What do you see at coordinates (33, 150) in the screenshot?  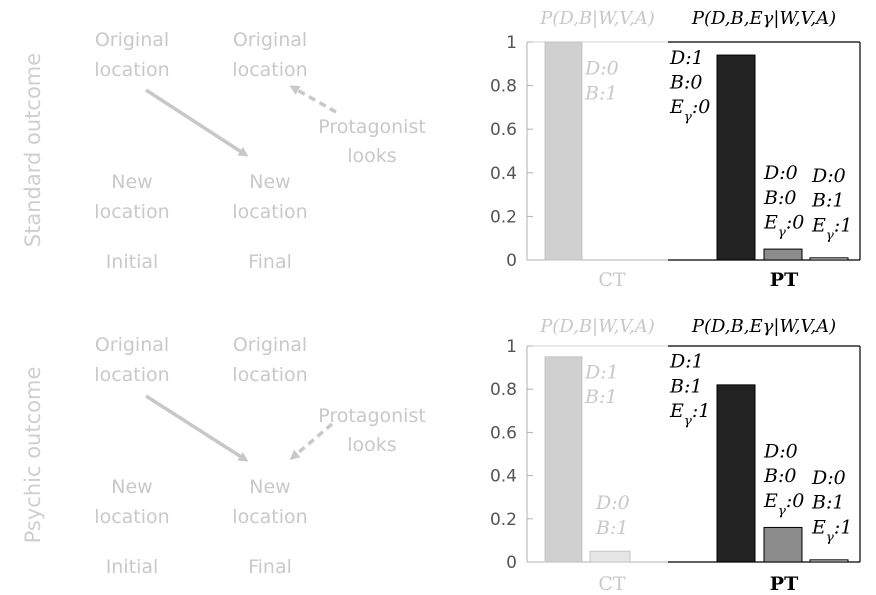 I see `row-label-standard: Standard outcome` at bounding box center [33, 150].